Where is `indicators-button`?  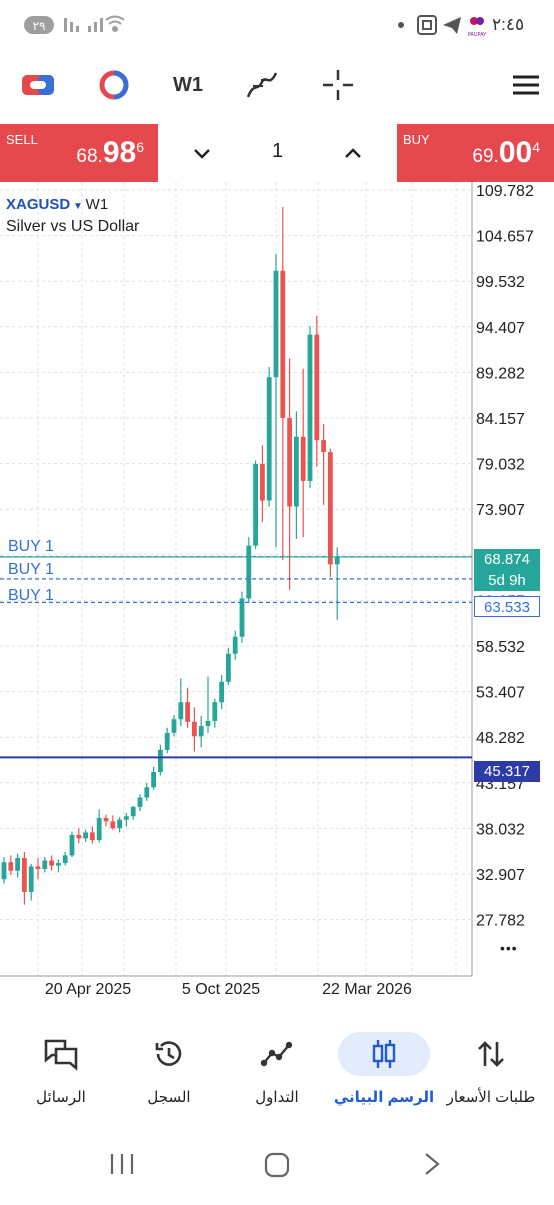
indicators-button is located at coordinates (114, 85).